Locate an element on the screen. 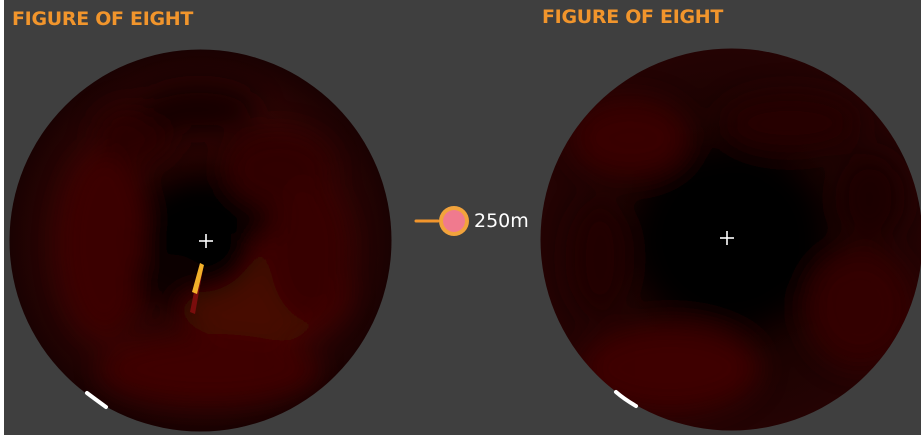  contact-trace-icon is located at coordinates (197, 288).